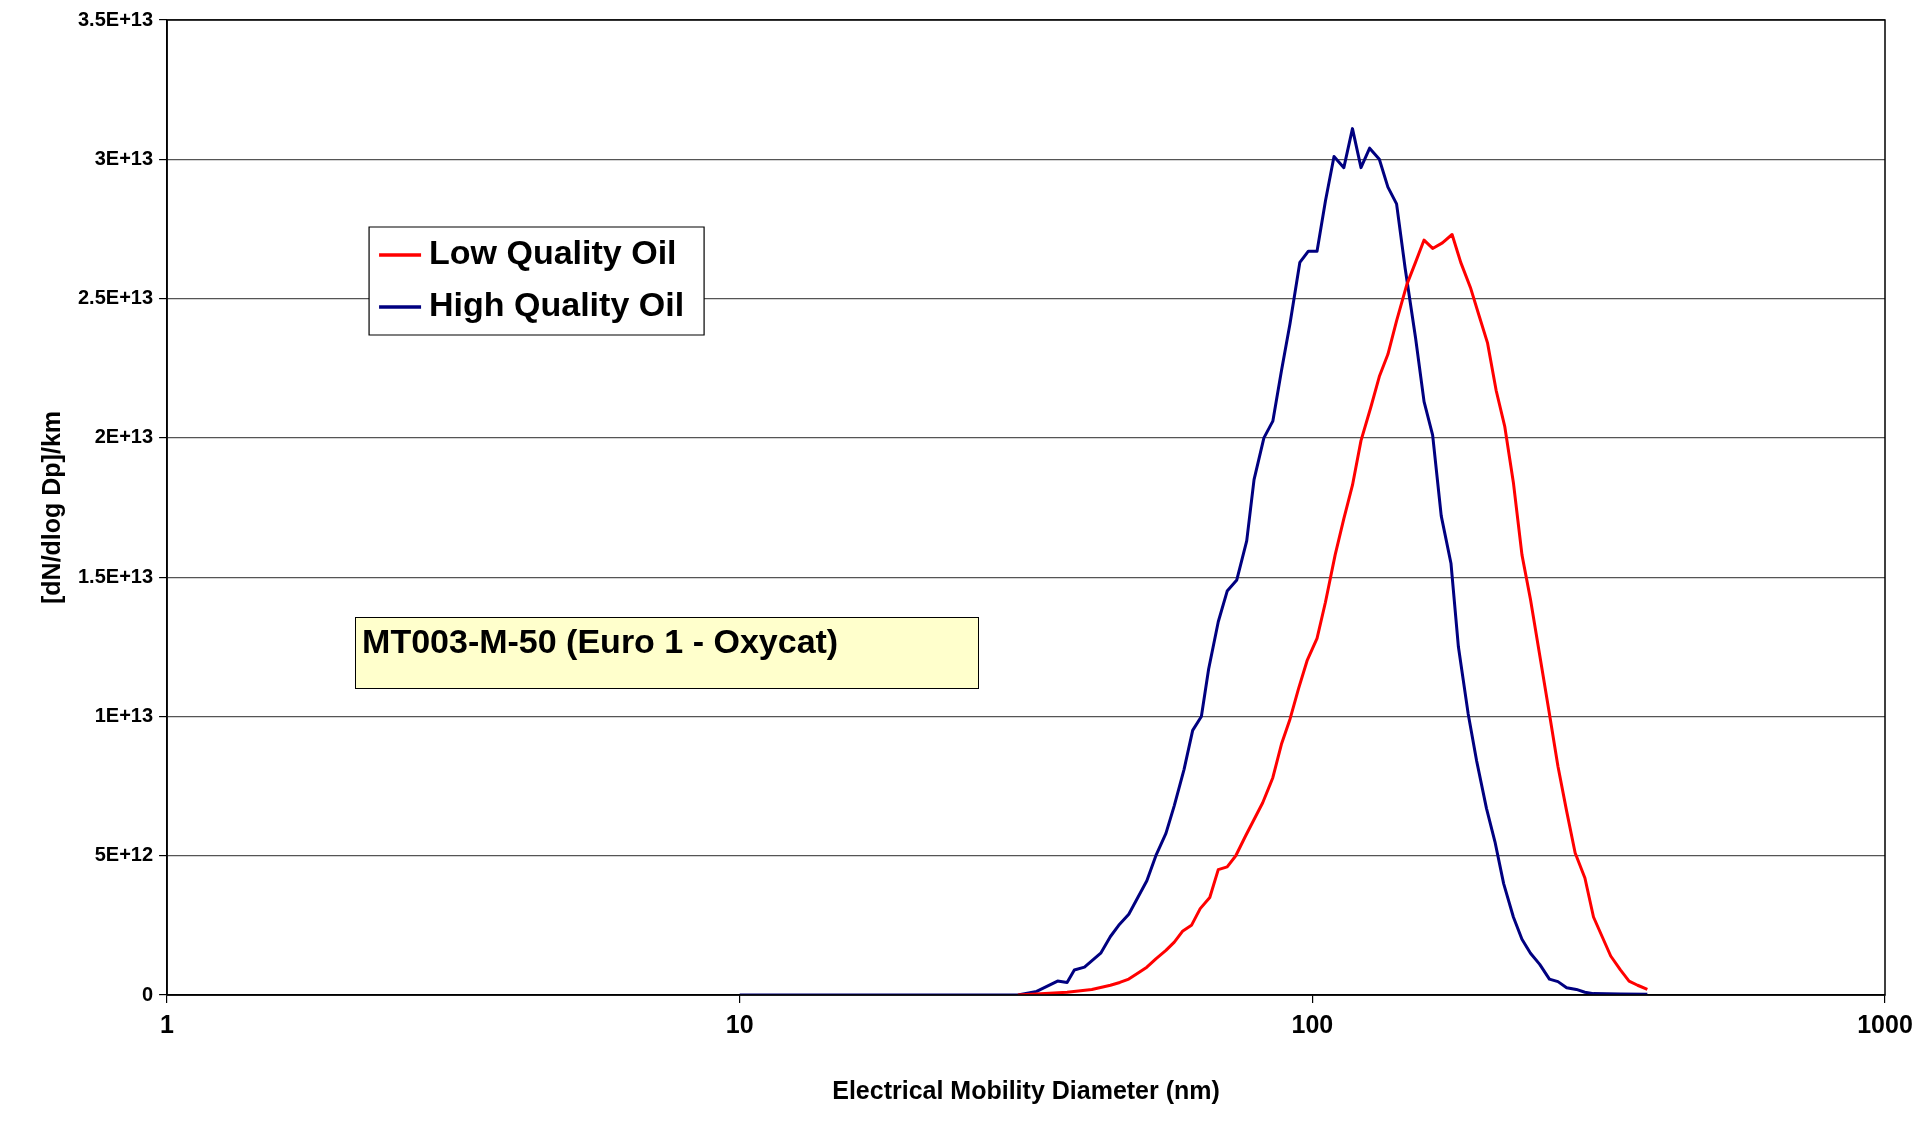  I want to click on y-axis-title: [dN/dlog Dp]/km, so click(50, 507).